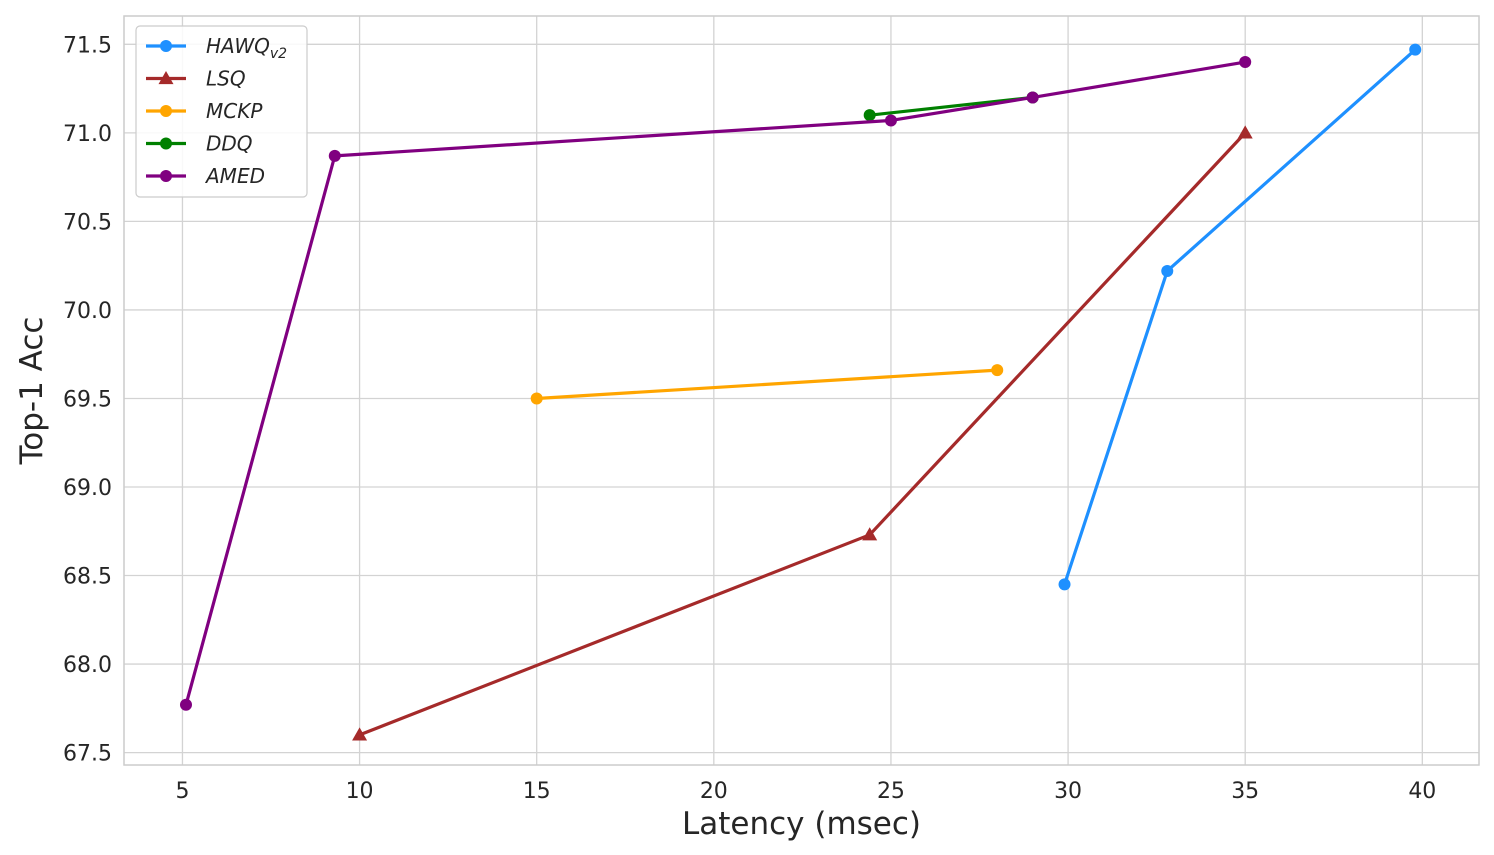 The width and height of the screenshot is (1494, 855). Describe the element at coordinates (87, 311) in the screenshot. I see `y-tick-label: 70.0` at that location.